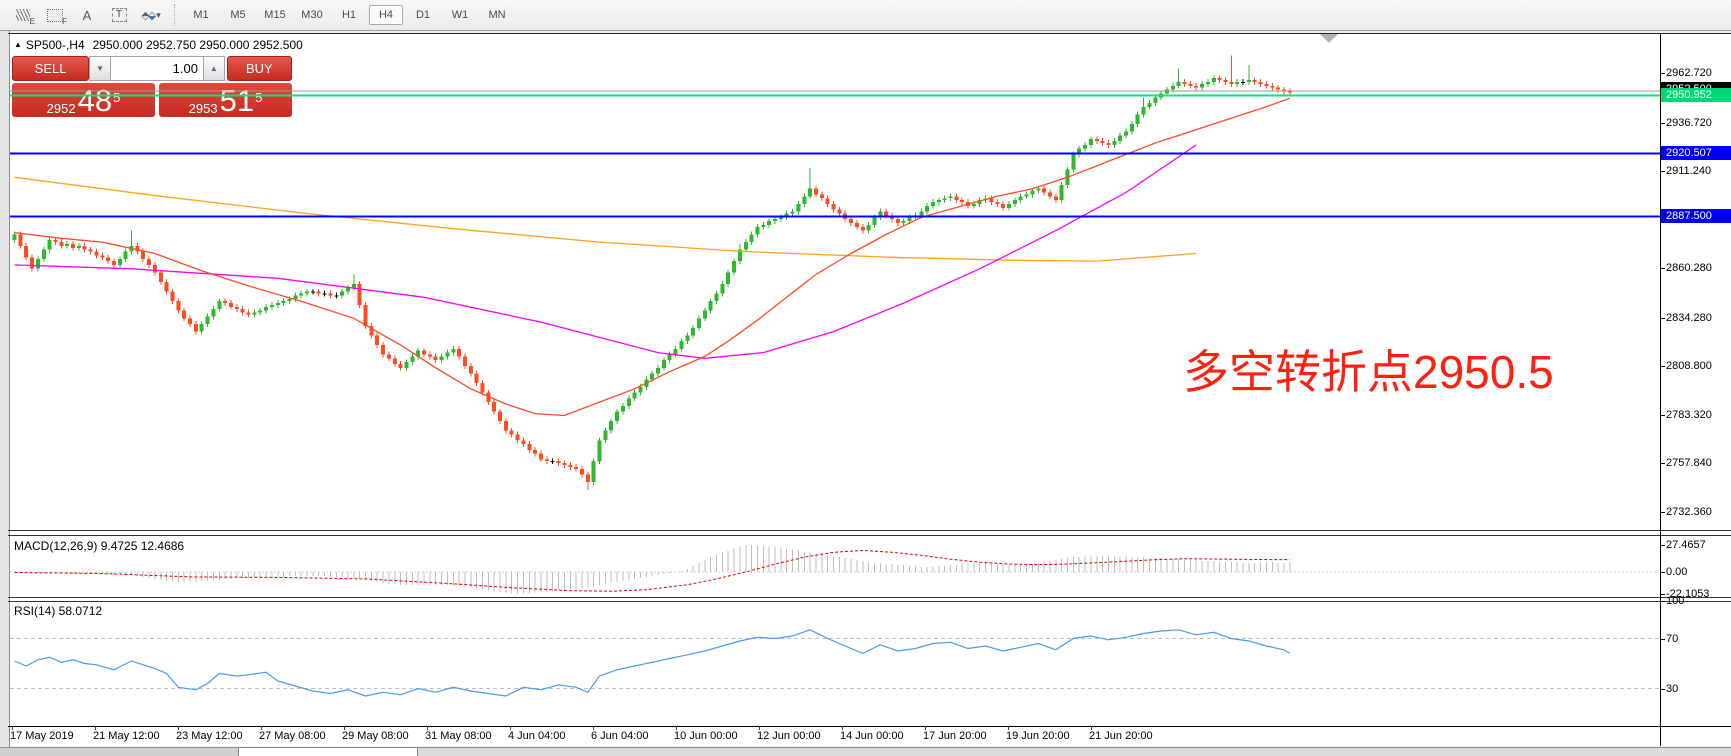 The width and height of the screenshot is (1731, 756). Describe the element at coordinates (1368, 372) in the screenshot. I see `chart-annotation-text: 多空转折点2950.5` at that location.